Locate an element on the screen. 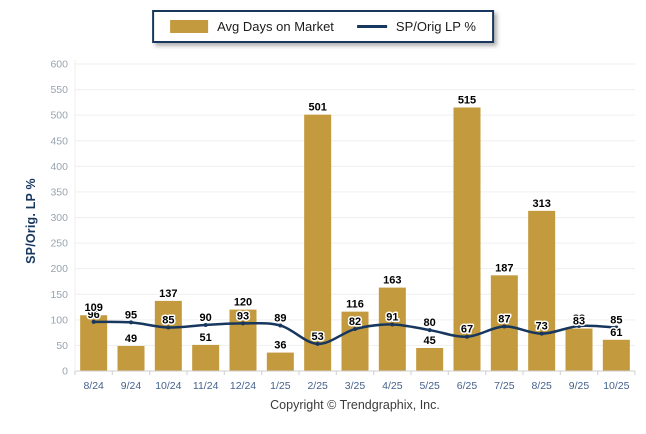  line-value-label: 90 is located at coordinates (206, 318).